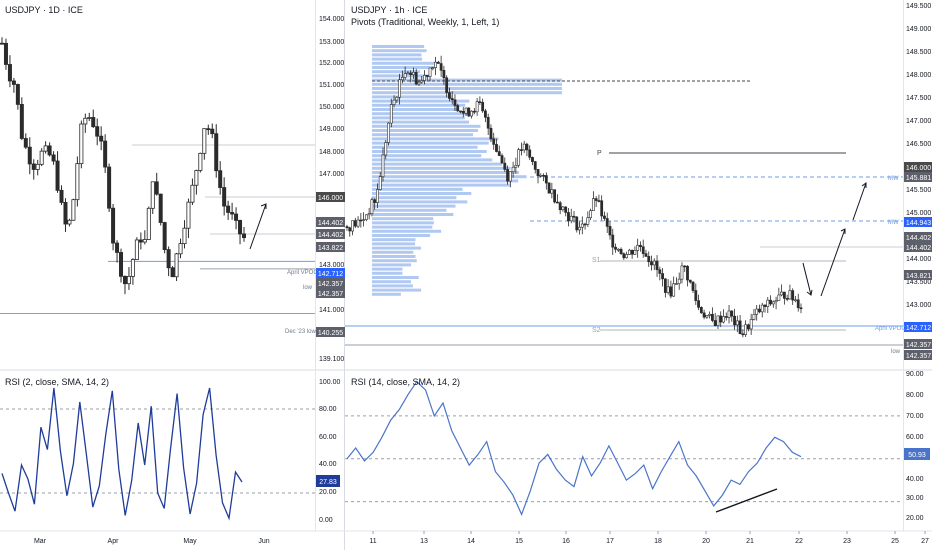 Image resolution: width=932 pixels, height=550 pixels. Describe the element at coordinates (471, 541) in the screenshot. I see `right-x-tick: 14` at that location.